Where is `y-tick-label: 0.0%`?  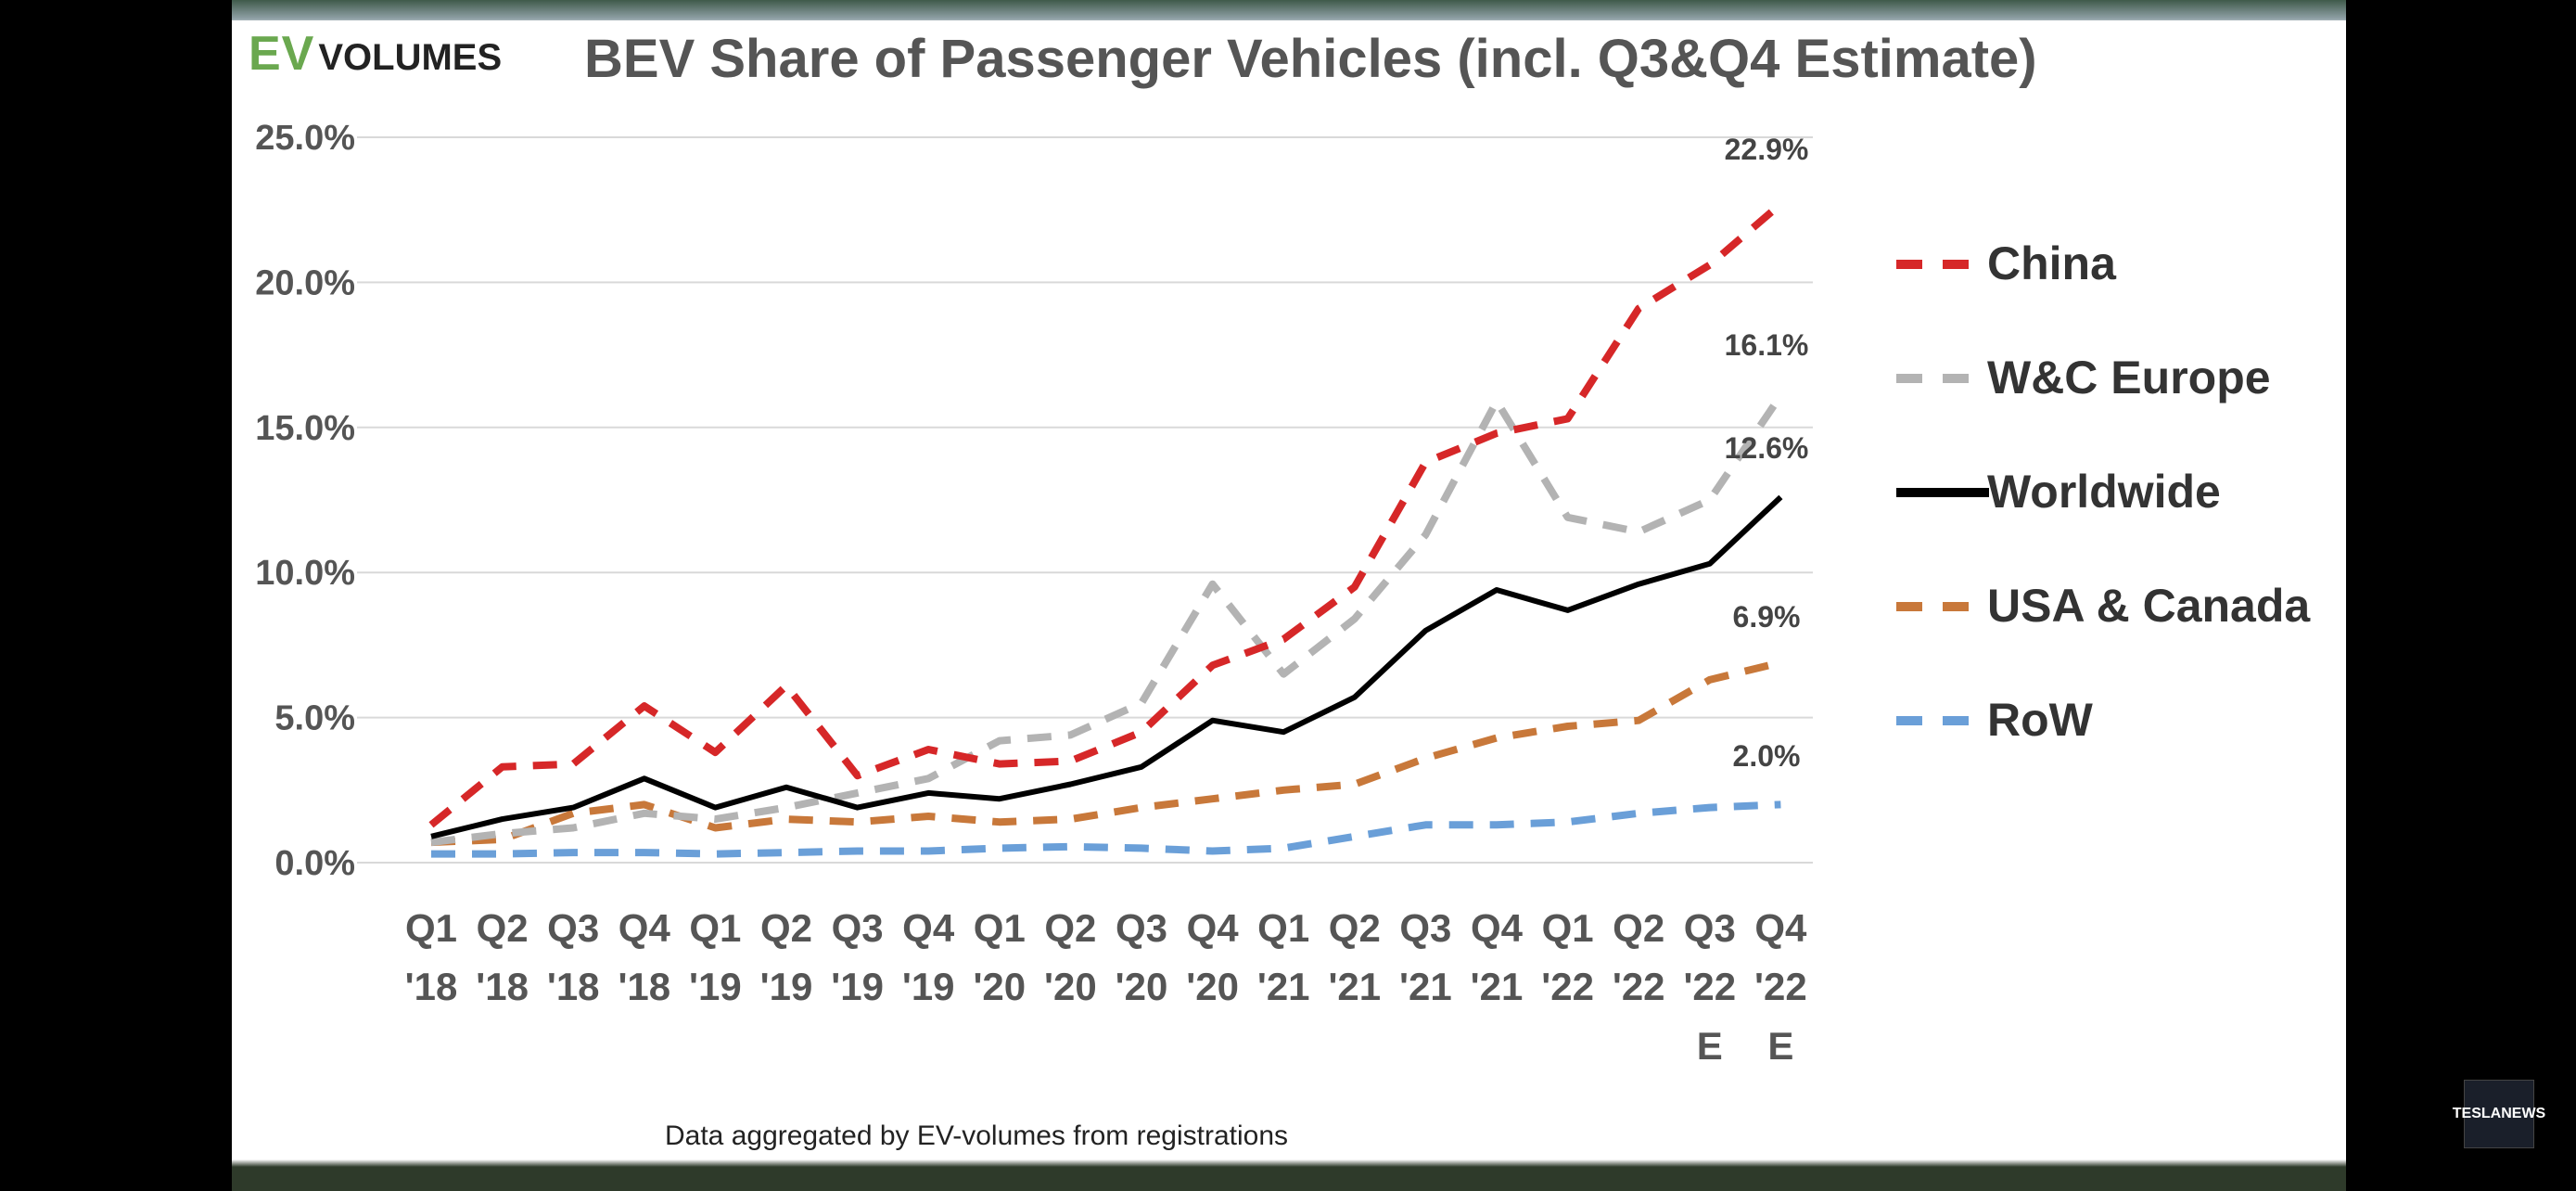 y-tick-label: 0.0% is located at coordinates (314, 863).